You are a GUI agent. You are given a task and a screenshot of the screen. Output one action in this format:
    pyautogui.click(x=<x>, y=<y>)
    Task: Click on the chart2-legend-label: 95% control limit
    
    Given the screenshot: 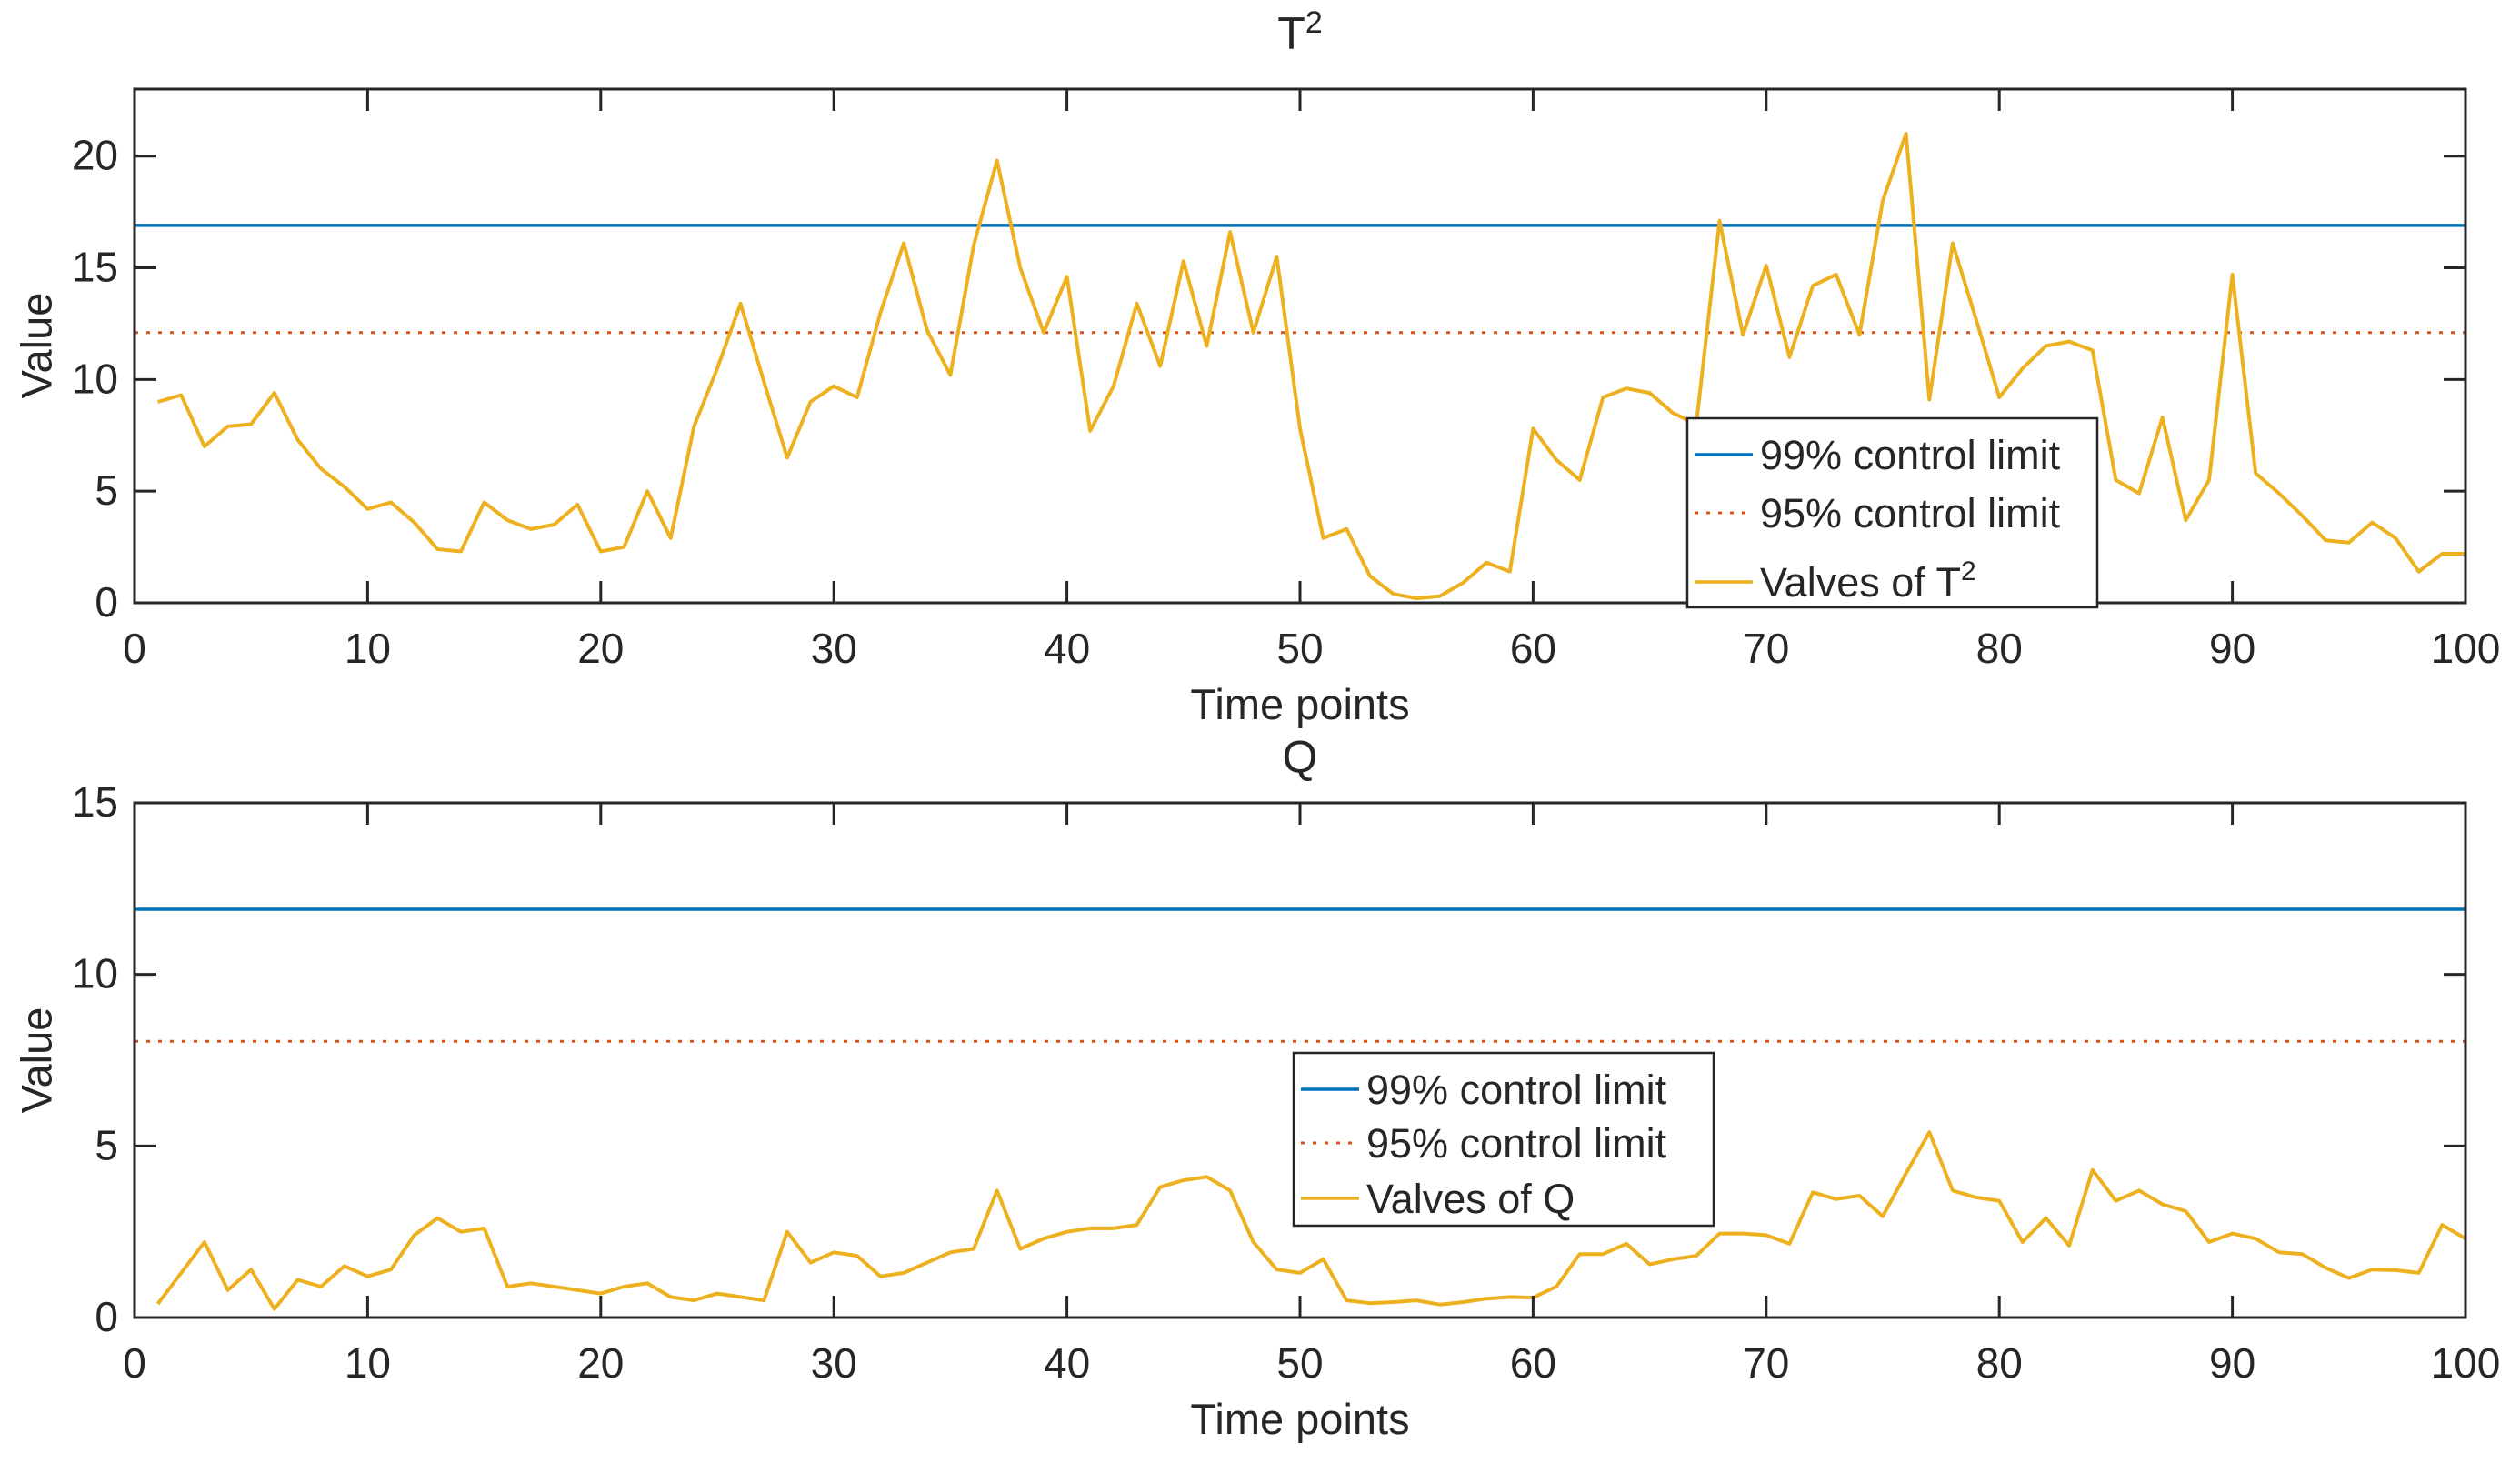 What is the action you would take?
    pyautogui.click(x=1516, y=1143)
    